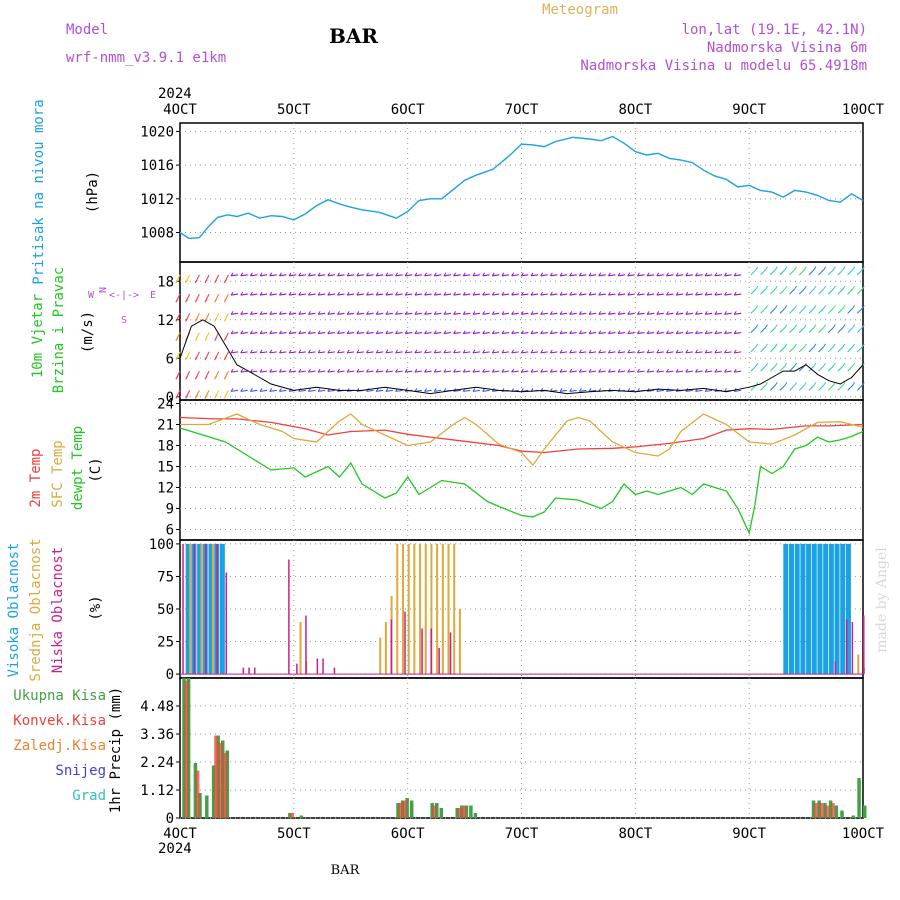  Describe the element at coordinates (165, 321) in the screenshot. I see `wind-ytick-label: 12` at that location.